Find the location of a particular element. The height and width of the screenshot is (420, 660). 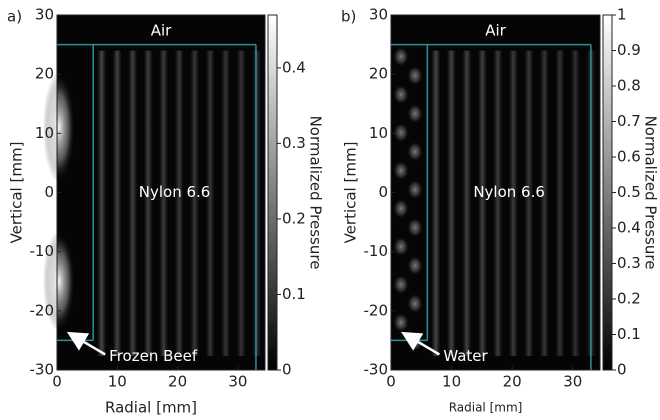

colorbar-tick-label: 0.5 is located at coordinates (629, 192).